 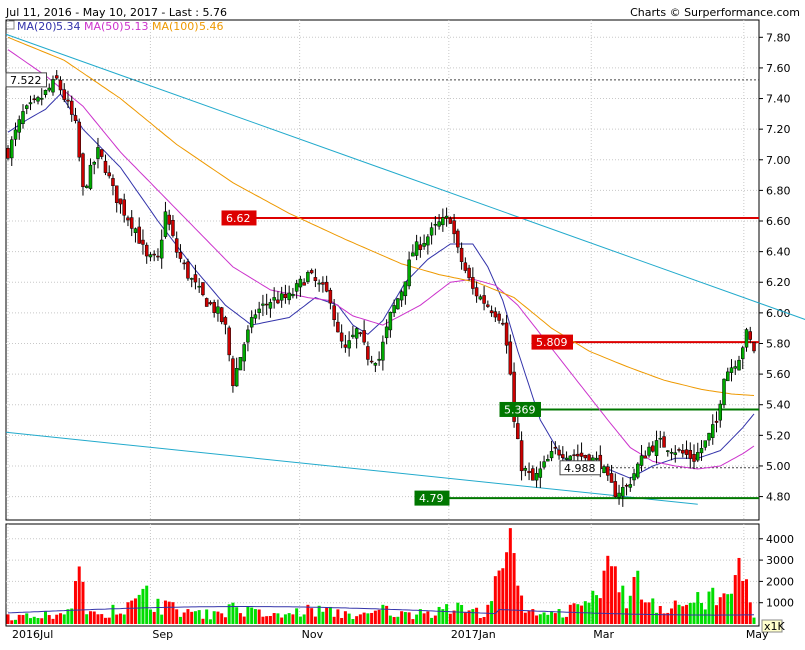 What do you see at coordinates (552, 342) in the screenshot?
I see `level-label-box` at bounding box center [552, 342].